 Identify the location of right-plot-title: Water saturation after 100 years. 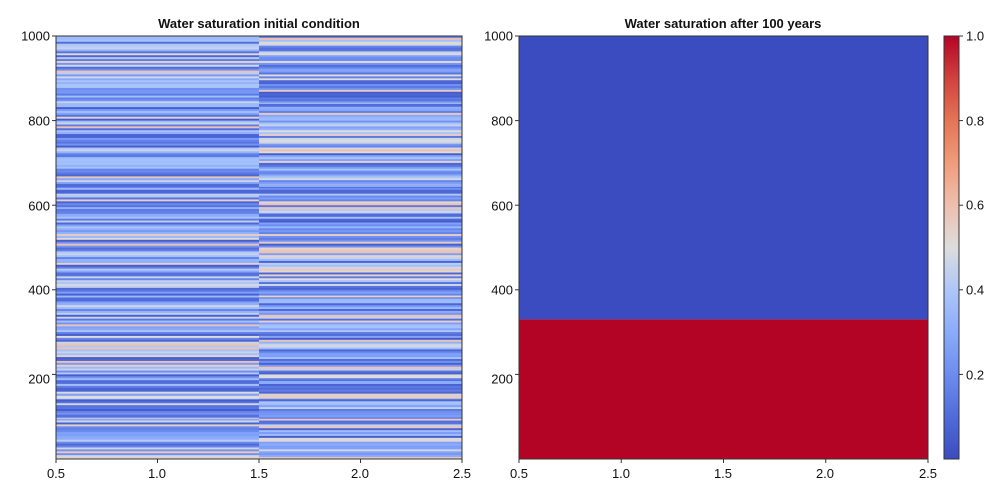
(723, 23).